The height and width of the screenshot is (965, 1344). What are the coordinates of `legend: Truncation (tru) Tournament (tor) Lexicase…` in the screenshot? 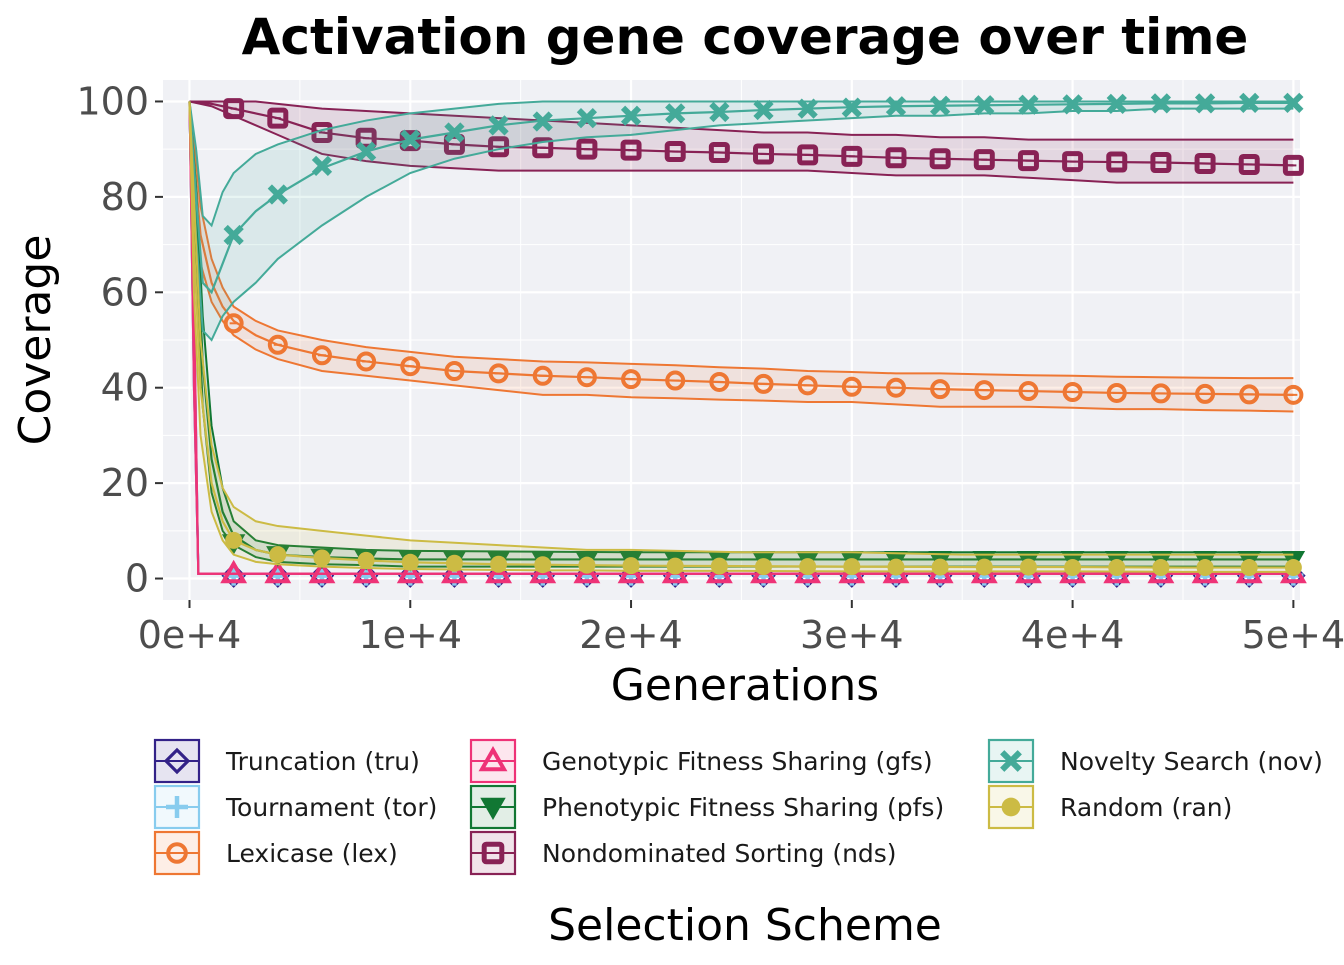 It's located at (738, 807).